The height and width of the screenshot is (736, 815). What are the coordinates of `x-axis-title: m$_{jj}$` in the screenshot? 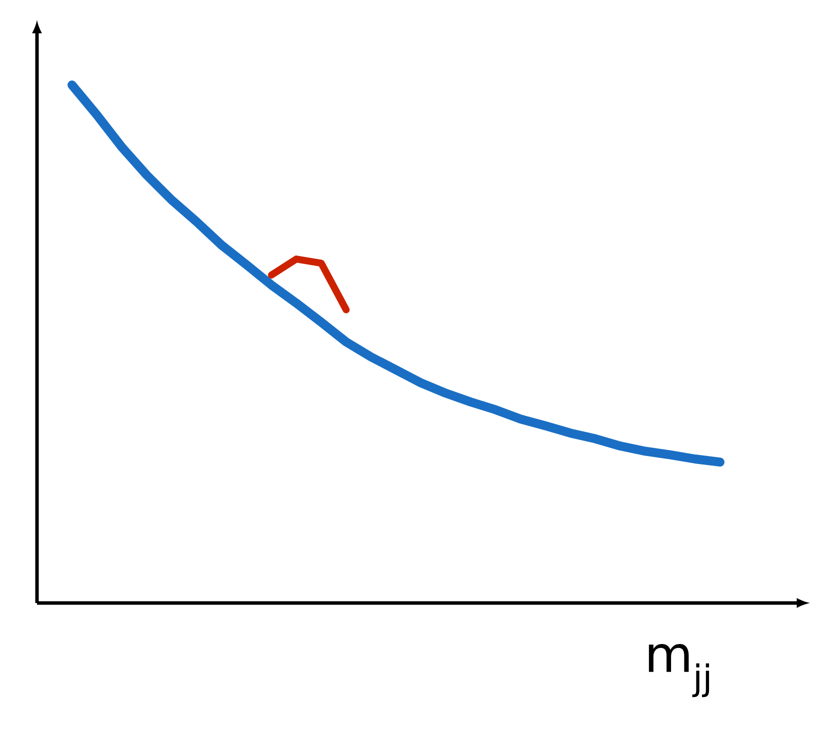 It's located at (679, 671).